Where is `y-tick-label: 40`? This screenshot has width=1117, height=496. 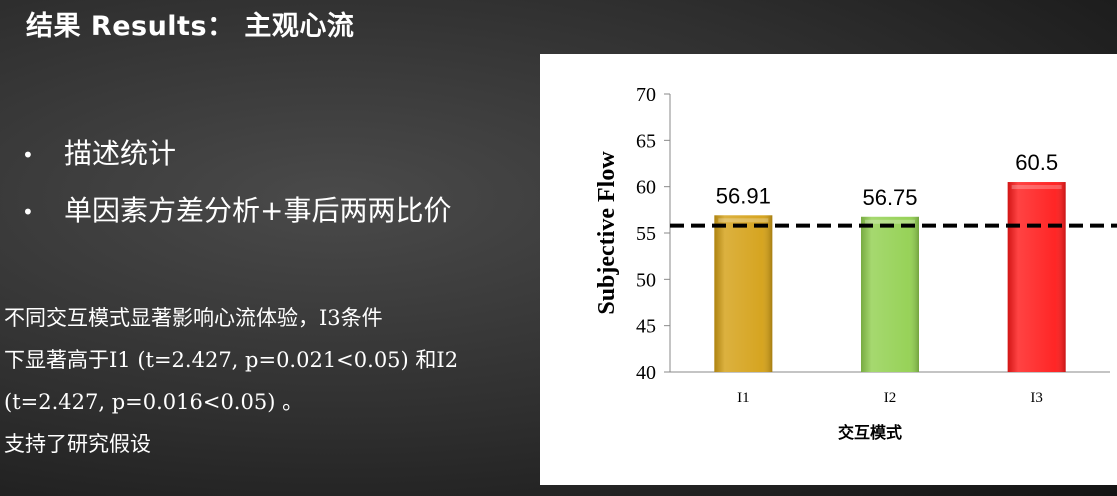 y-tick-label: 40 is located at coordinates (646, 373).